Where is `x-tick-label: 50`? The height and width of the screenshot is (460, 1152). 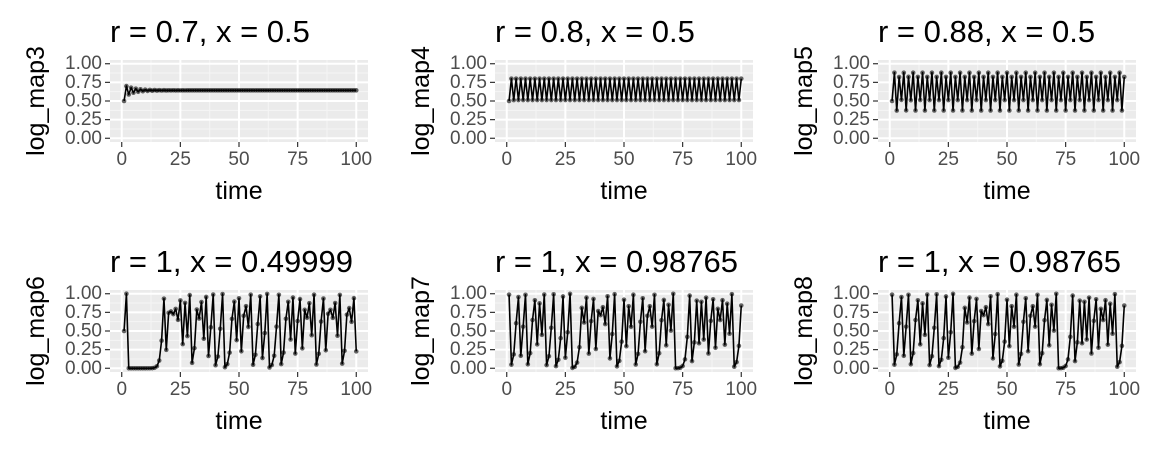 x-tick-label: 50 is located at coordinates (623, 159).